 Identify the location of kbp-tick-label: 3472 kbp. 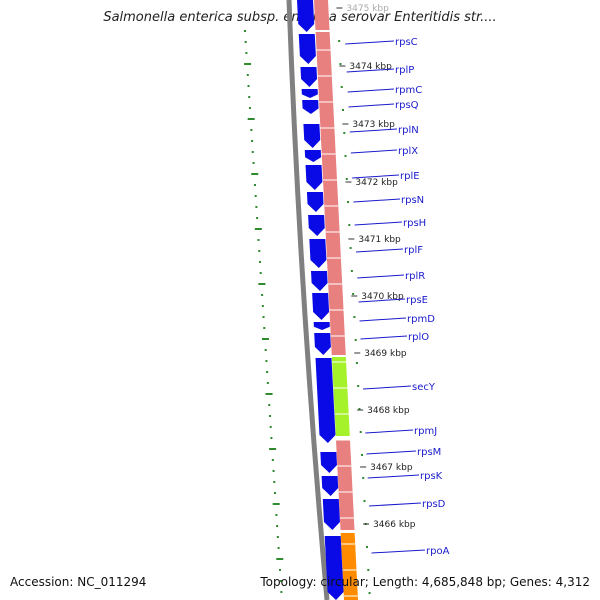
(376, 183).